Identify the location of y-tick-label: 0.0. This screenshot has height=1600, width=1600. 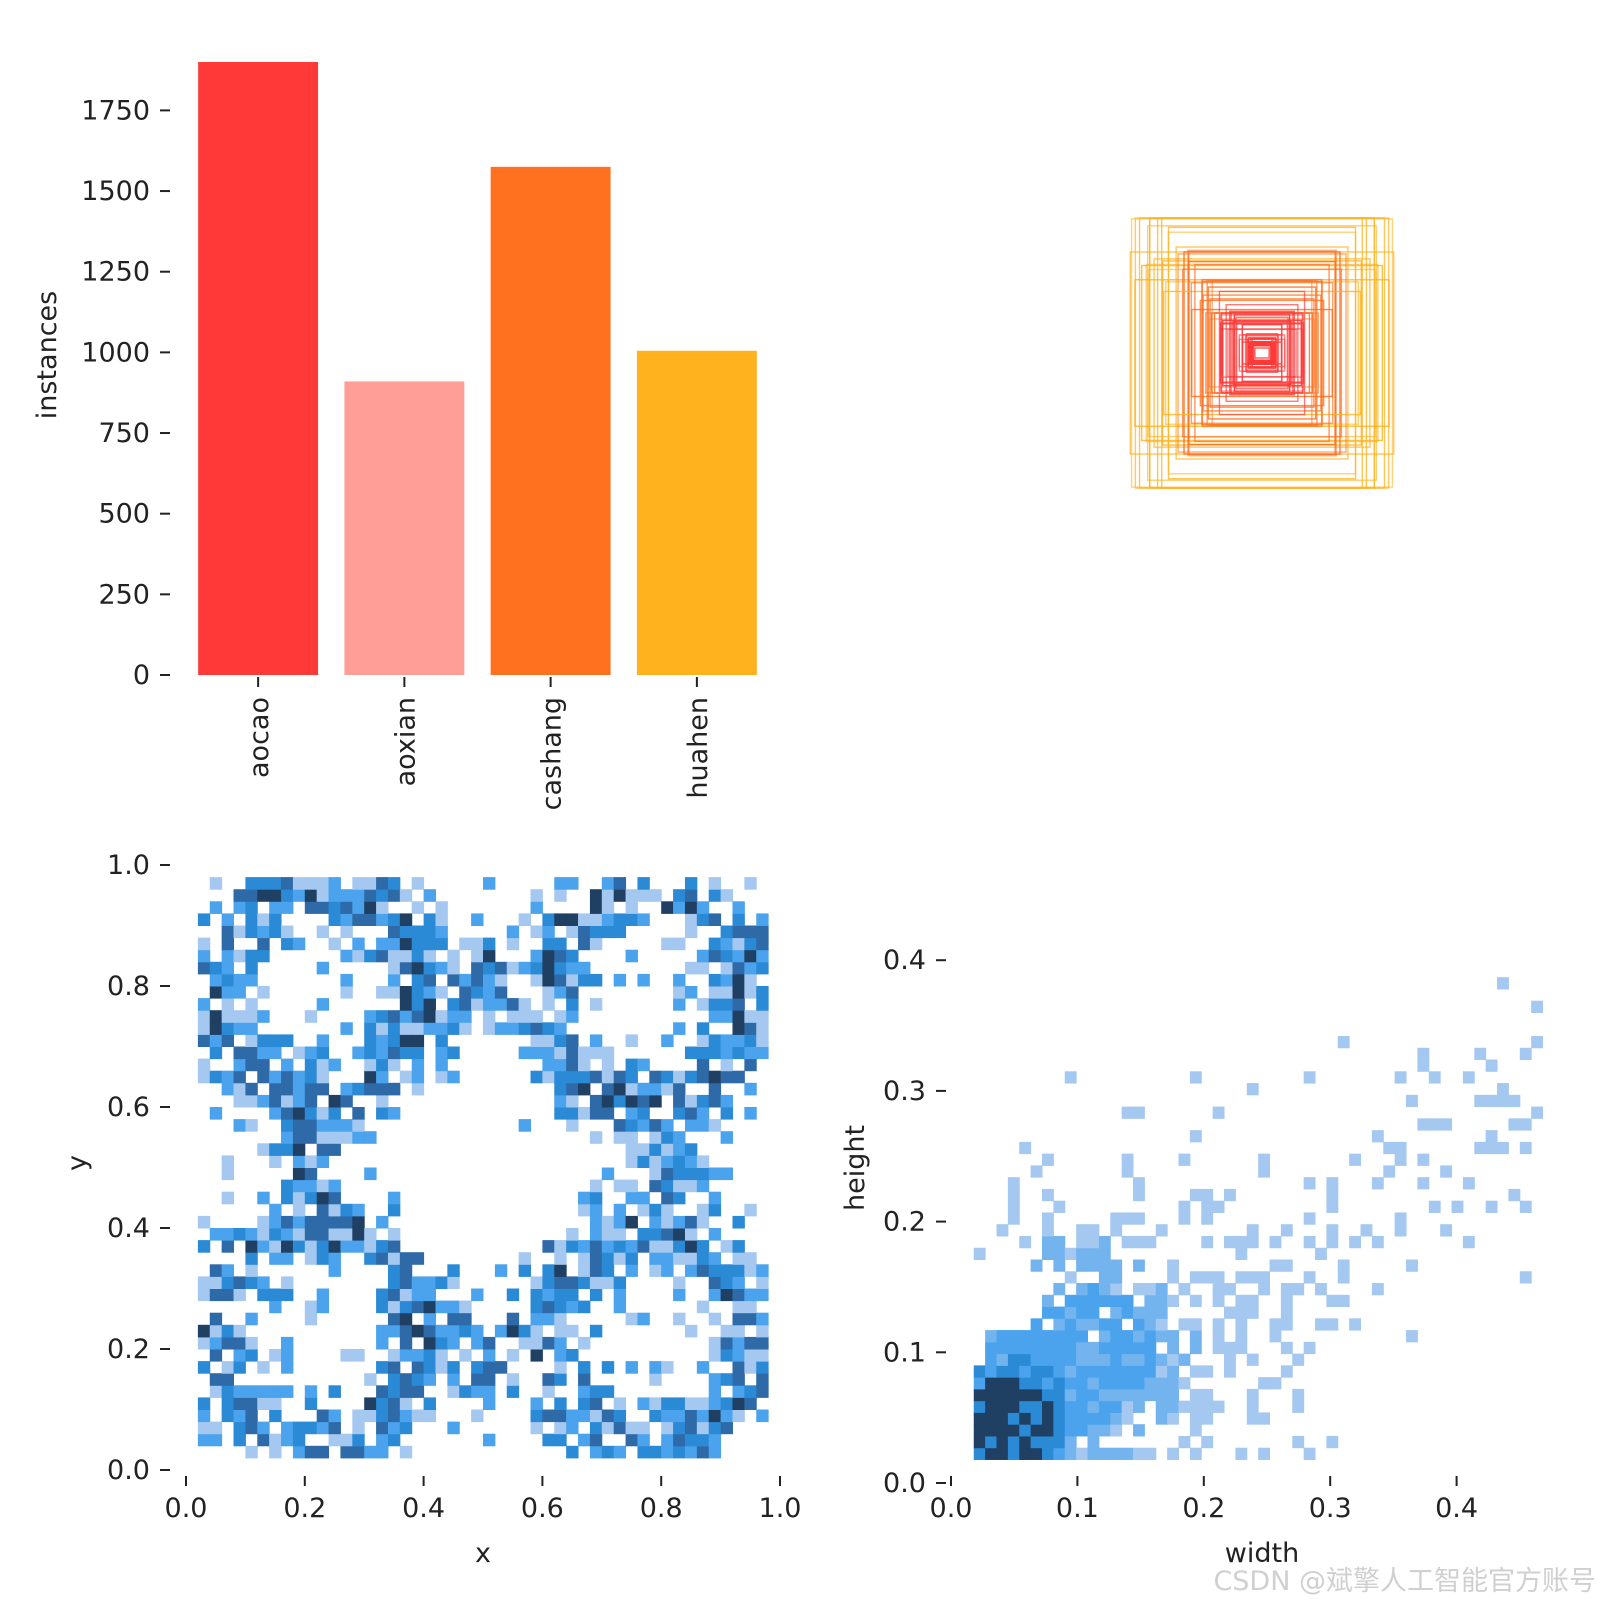
(904, 1483).